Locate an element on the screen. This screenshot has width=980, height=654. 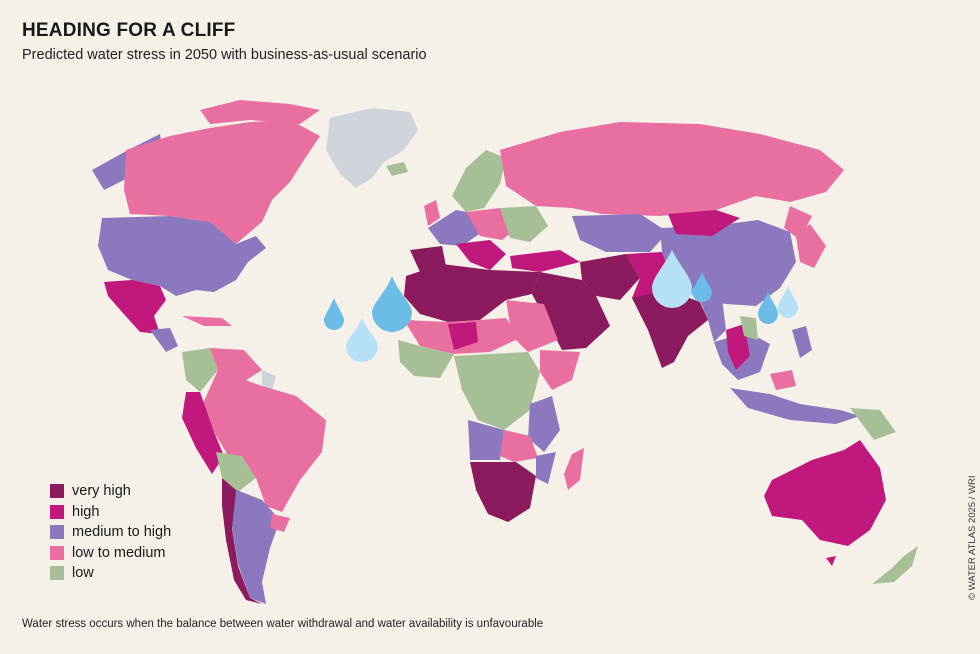
region-caribbean is located at coordinates (207, 321).